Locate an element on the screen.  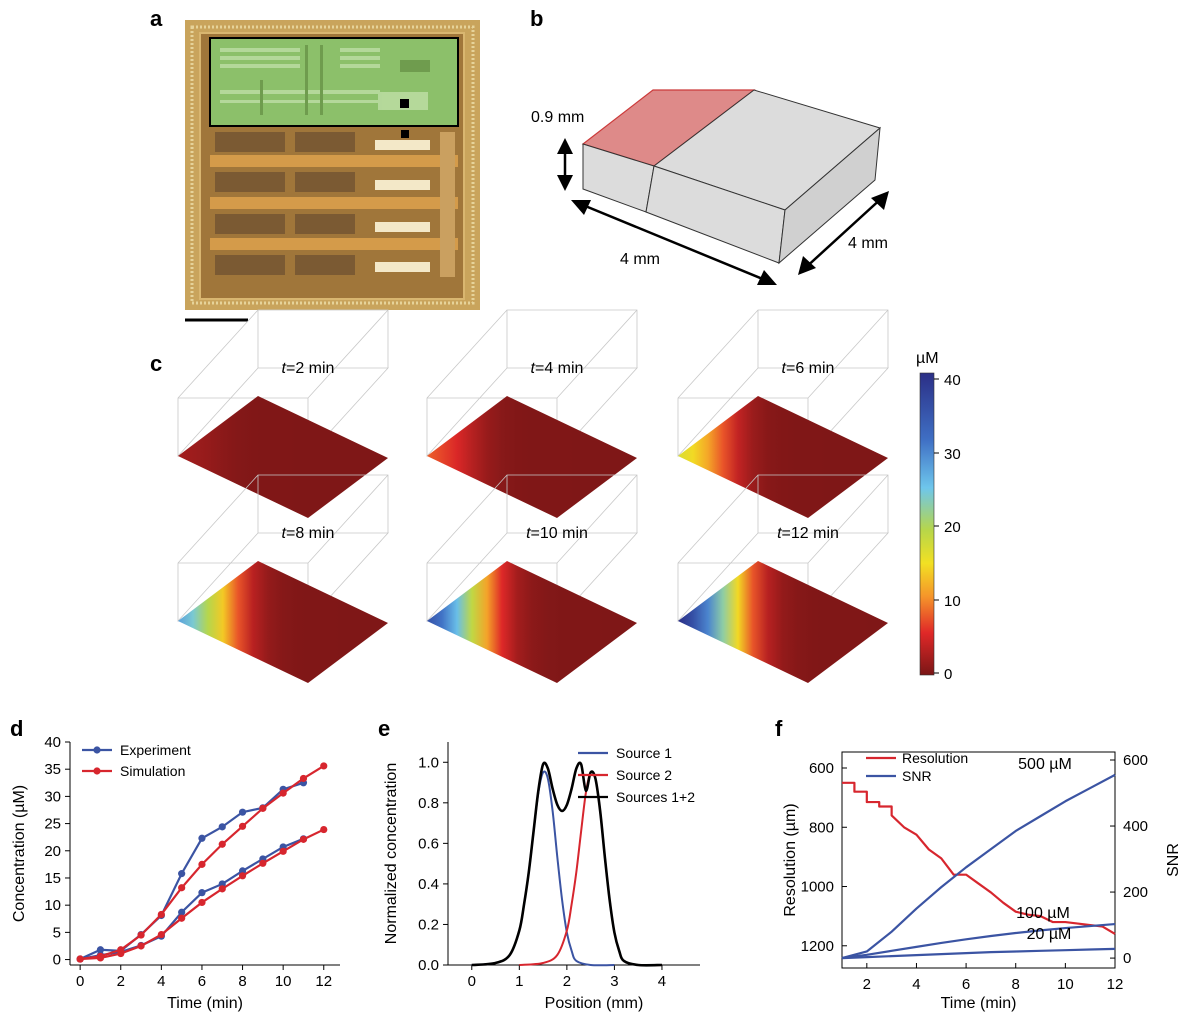
y-axis-label: Concentration (µM) is located at coordinates (19, 853).